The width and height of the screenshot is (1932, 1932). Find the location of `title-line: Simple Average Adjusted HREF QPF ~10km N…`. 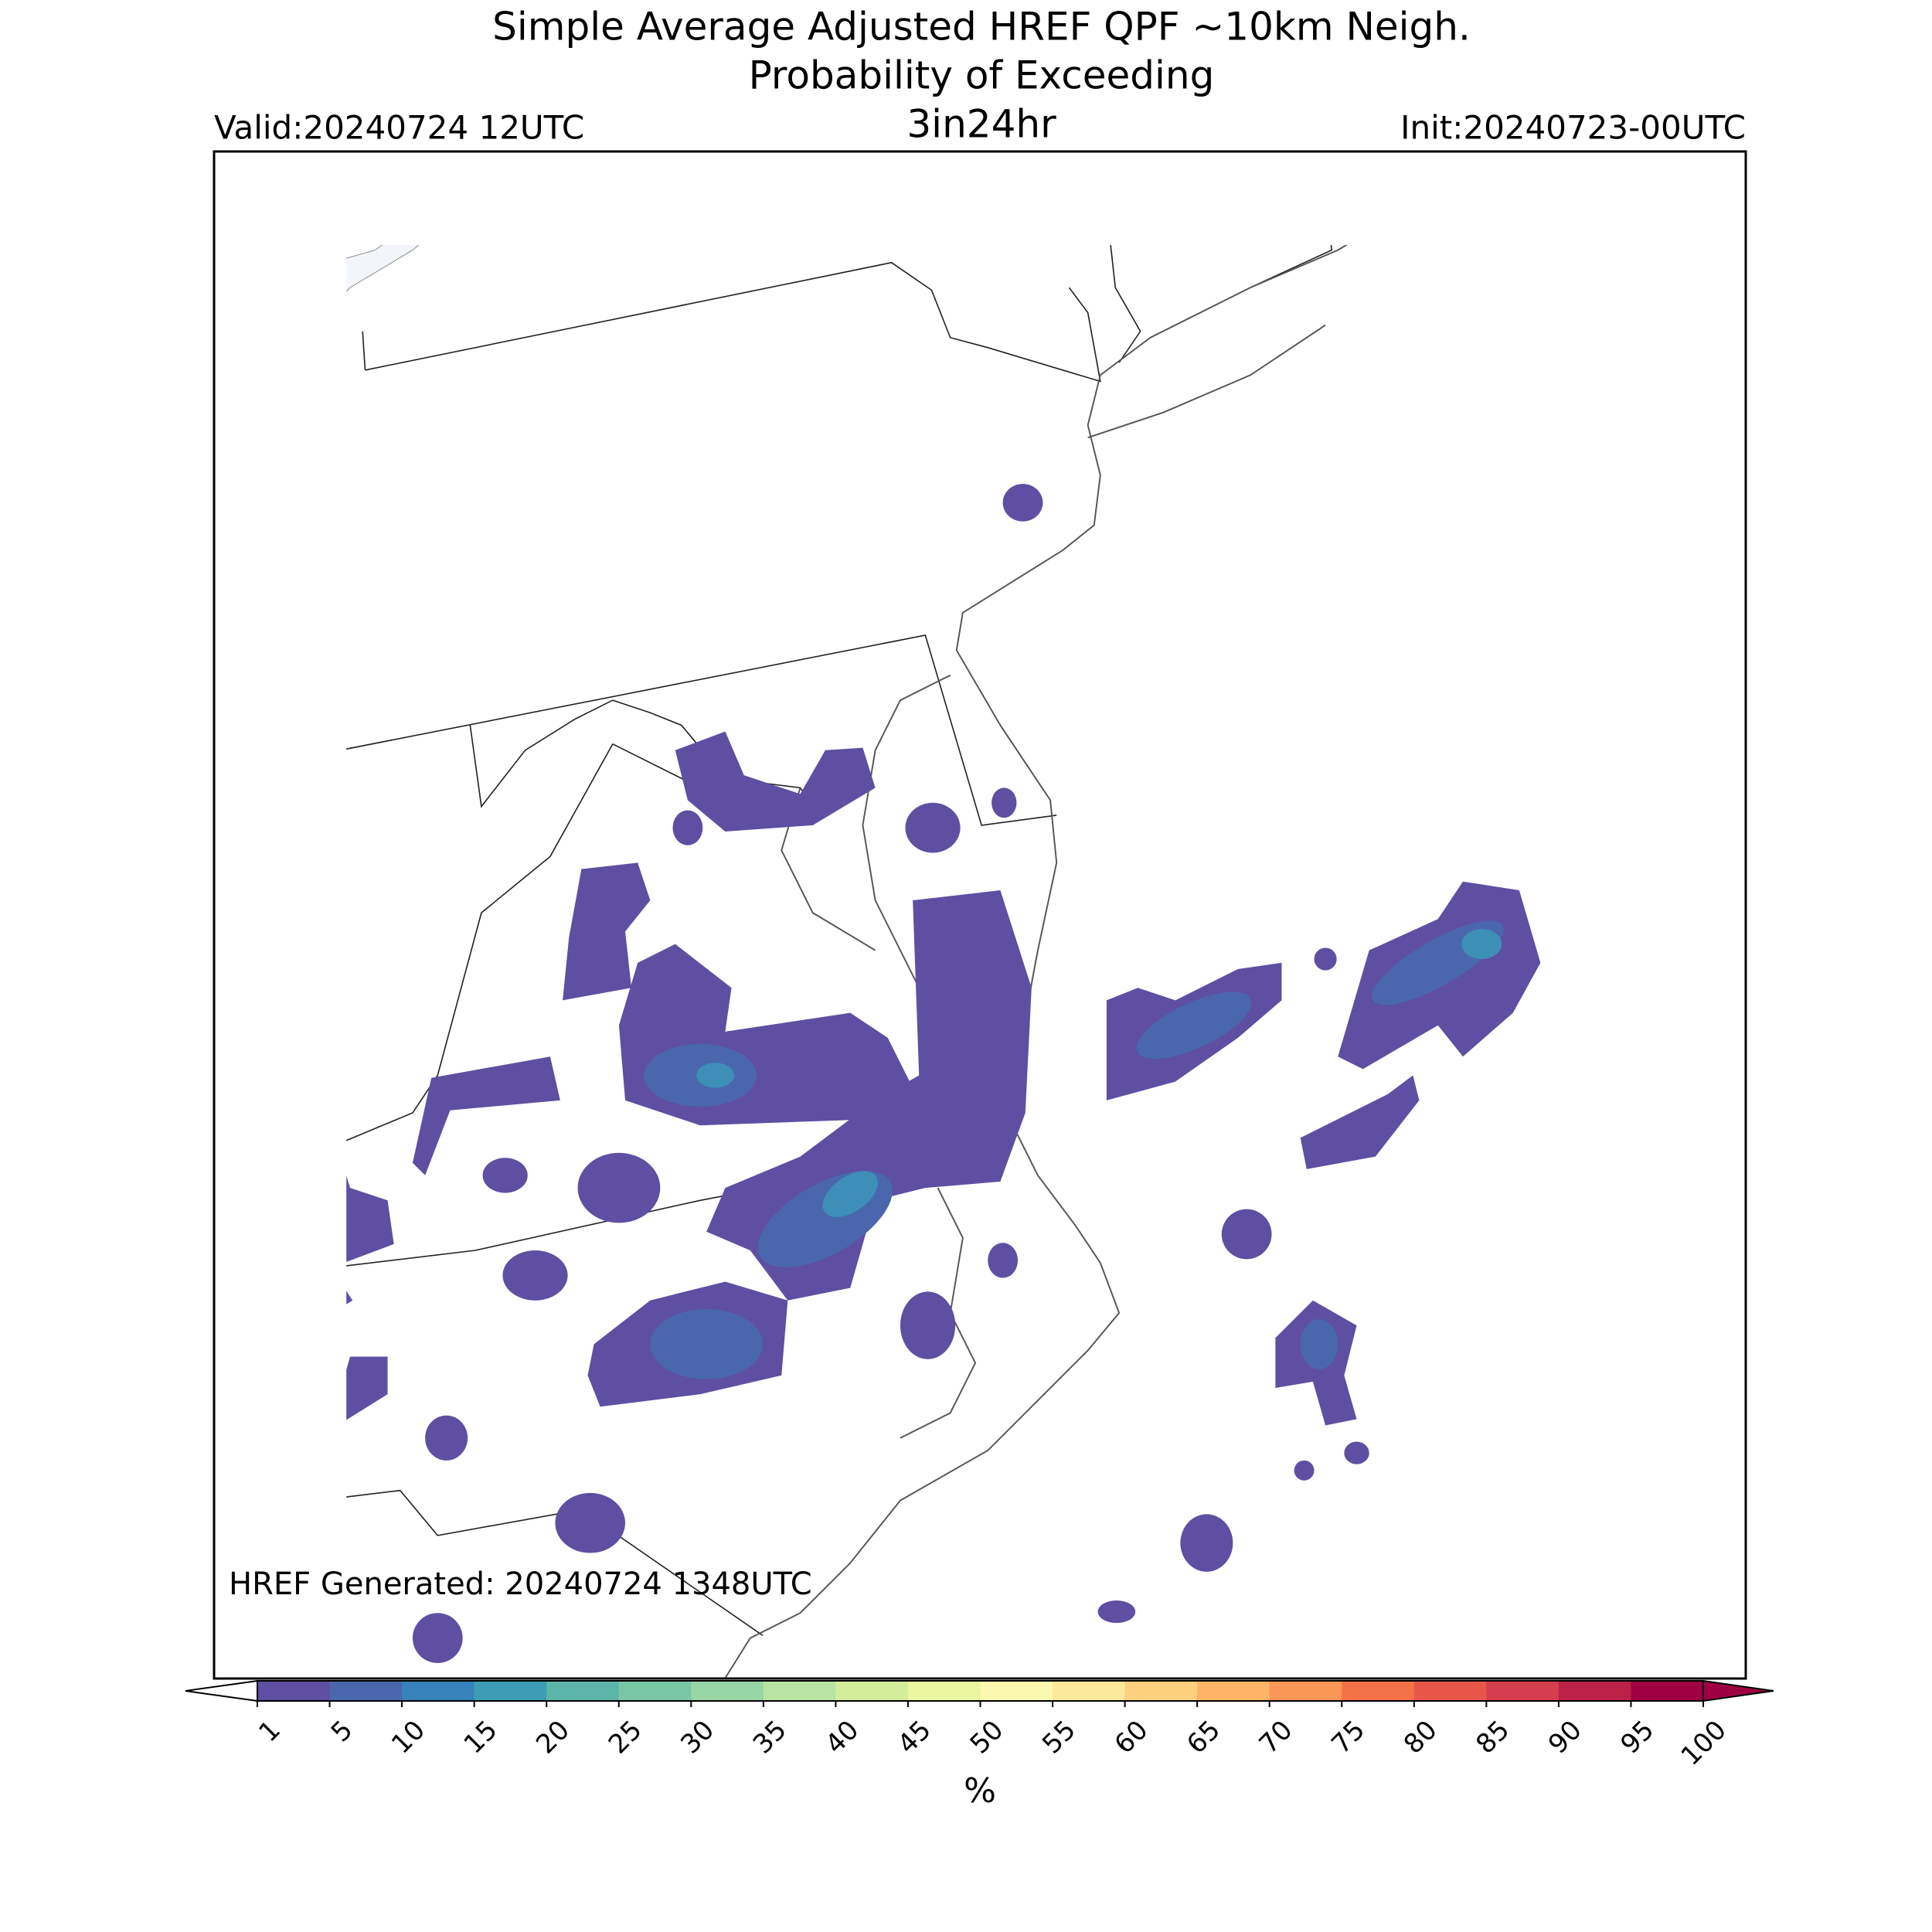

title-line: Simple Average Adjusted HREF QPF ~10km N… is located at coordinates (982, 27).